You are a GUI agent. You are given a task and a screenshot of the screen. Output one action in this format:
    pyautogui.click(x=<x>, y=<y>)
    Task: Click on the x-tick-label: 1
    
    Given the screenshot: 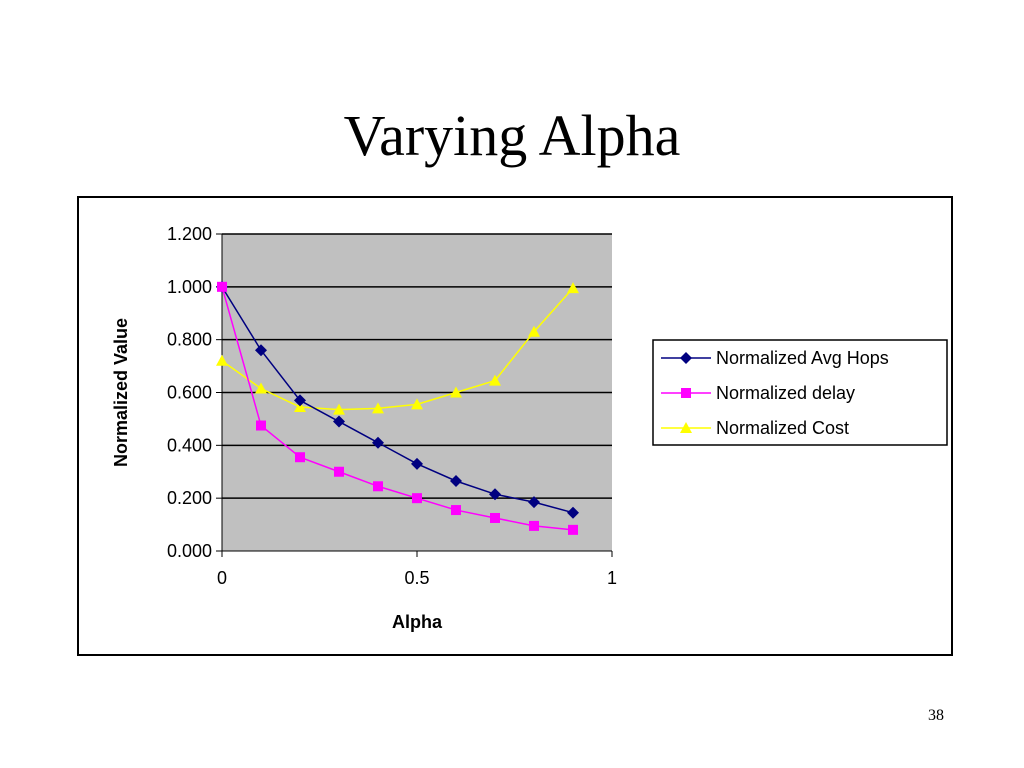 What is the action you would take?
    pyautogui.click(x=612, y=578)
    